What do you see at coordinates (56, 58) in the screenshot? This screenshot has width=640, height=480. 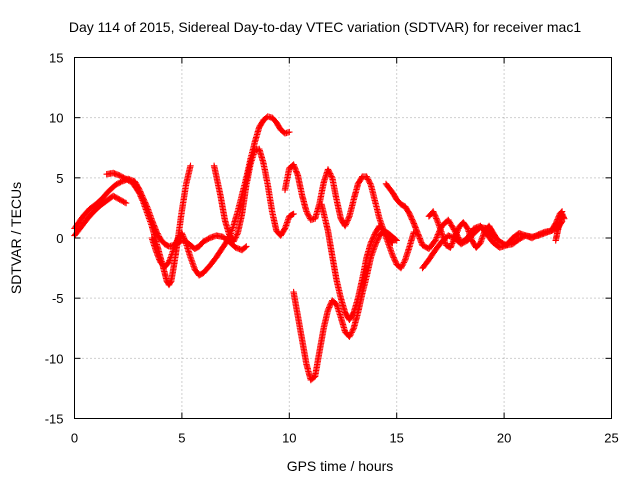 I see `y-tick-label: 15` at bounding box center [56, 58].